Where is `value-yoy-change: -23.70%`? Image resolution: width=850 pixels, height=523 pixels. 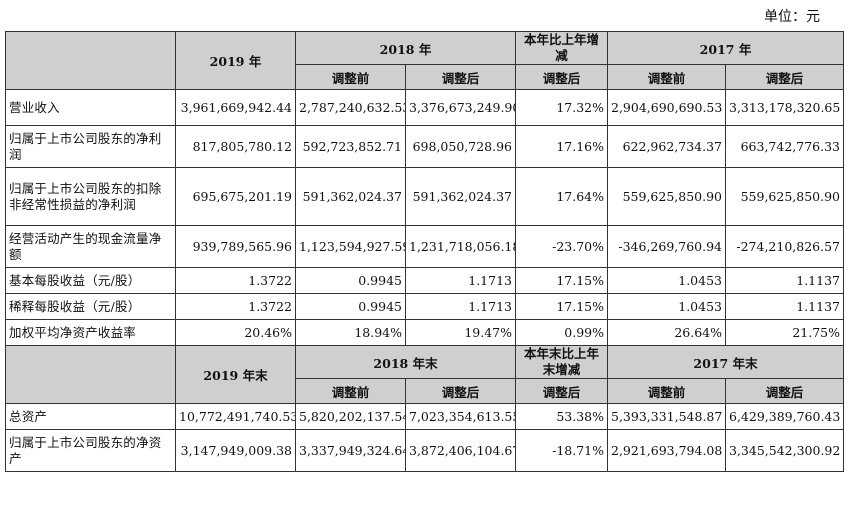 value-yoy-change: -23.70% is located at coordinates (561, 246).